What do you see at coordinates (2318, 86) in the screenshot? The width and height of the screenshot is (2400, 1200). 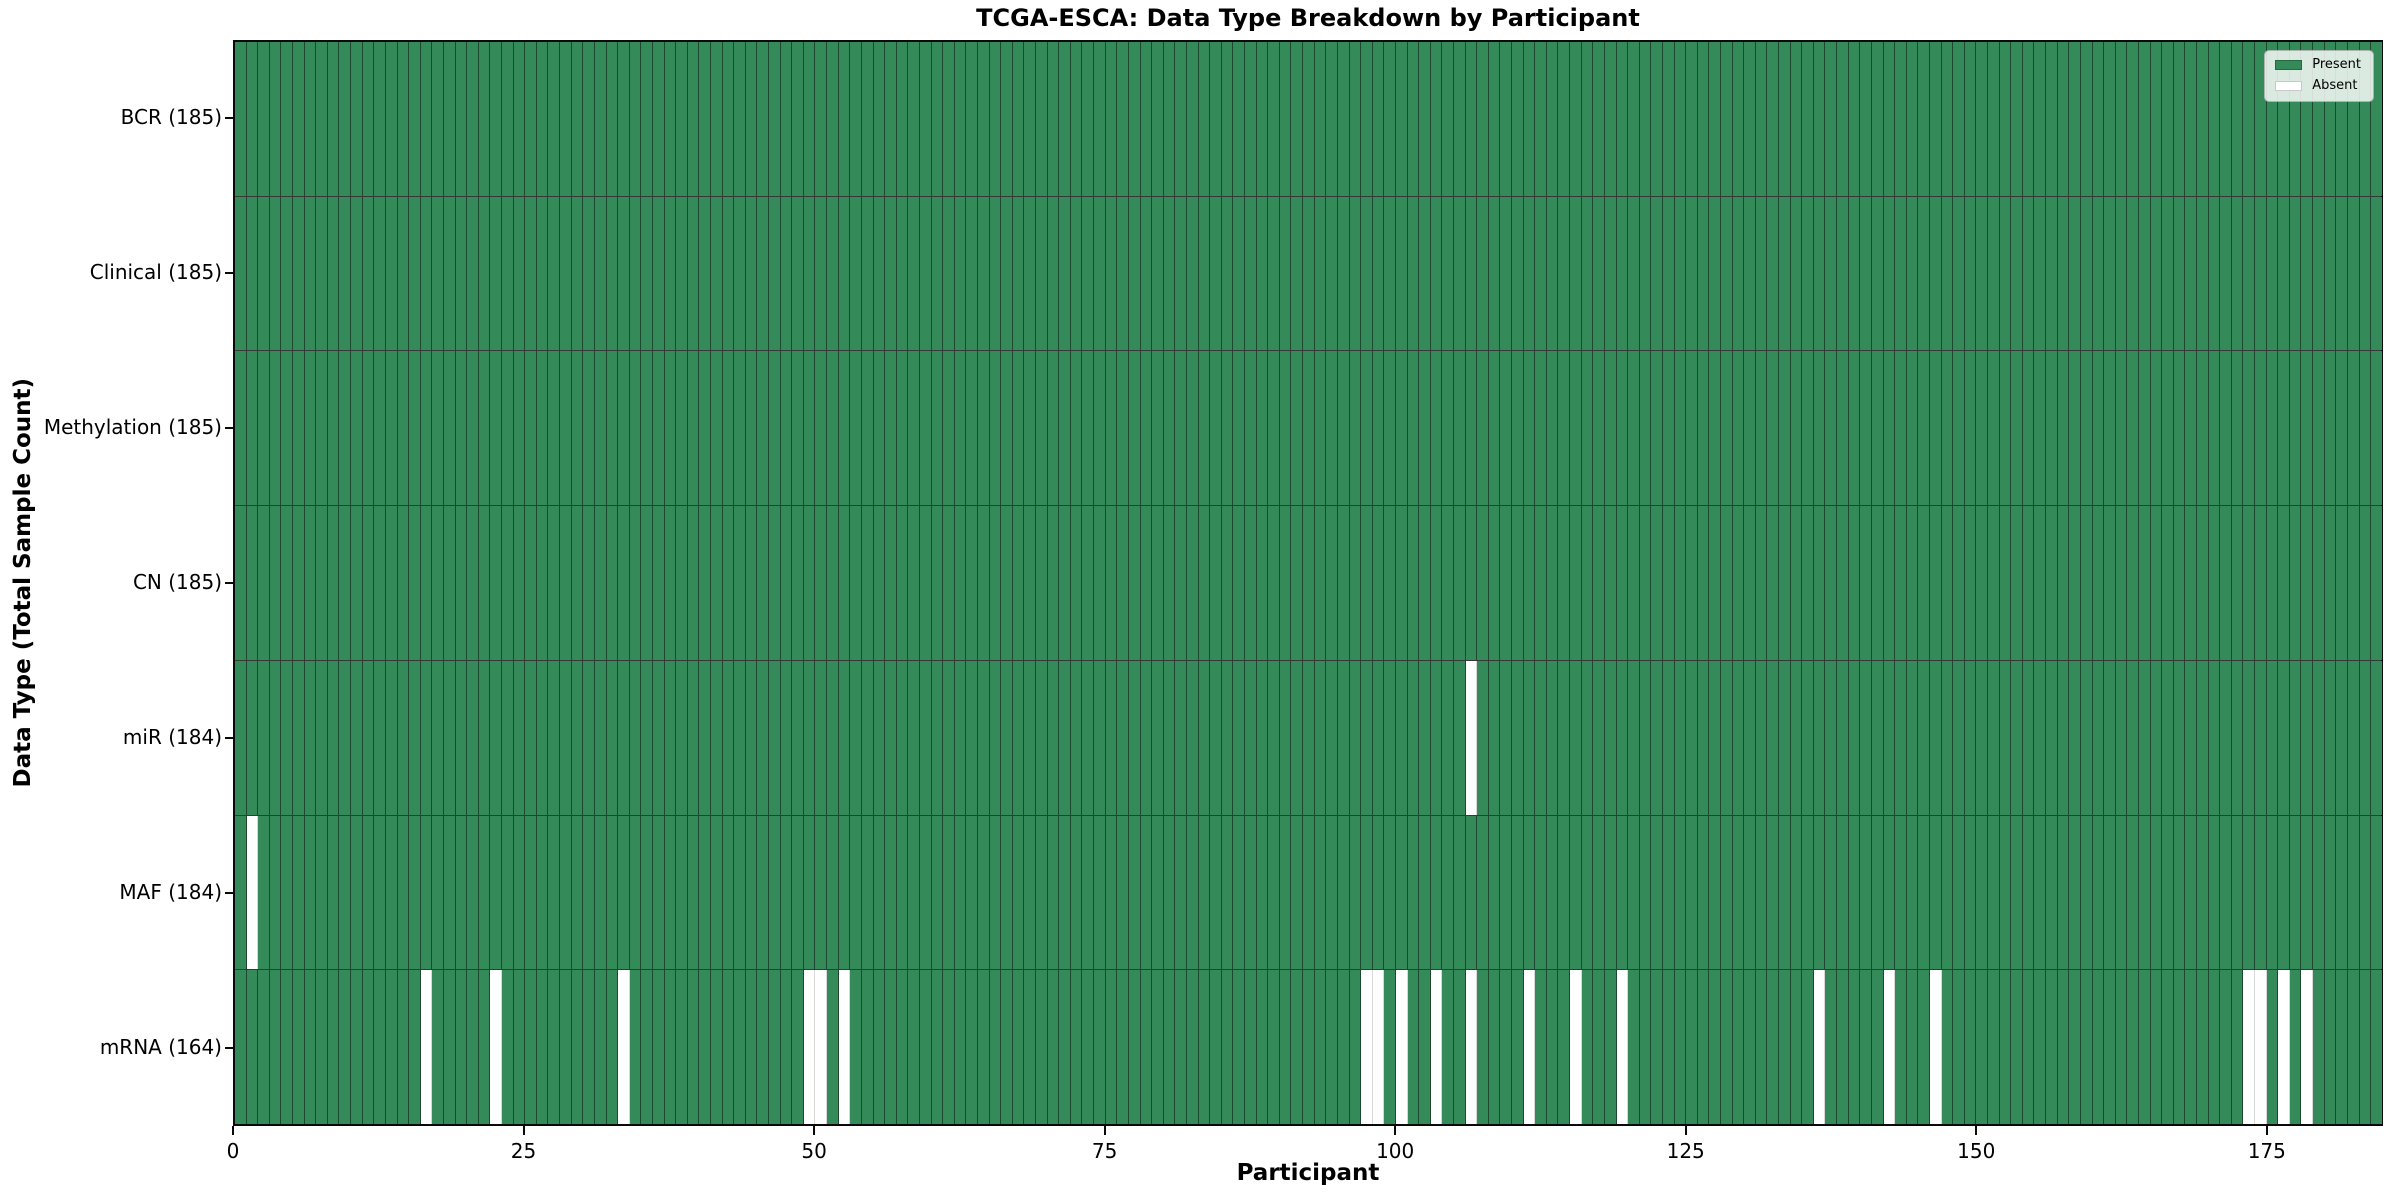 I see `legend-entry-absent: Absent` at bounding box center [2318, 86].